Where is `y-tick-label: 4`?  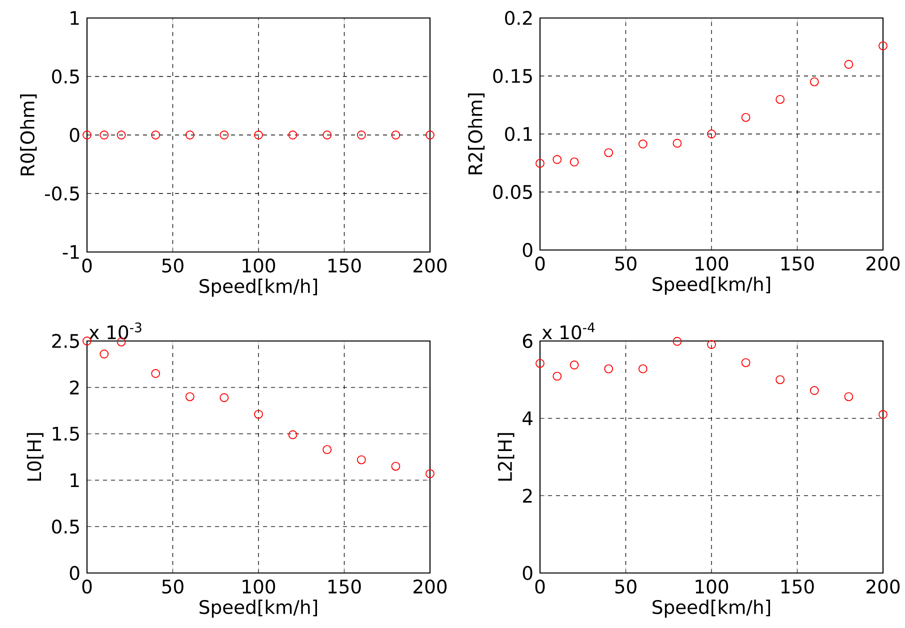 y-tick-label: 4 is located at coordinates (527, 419).